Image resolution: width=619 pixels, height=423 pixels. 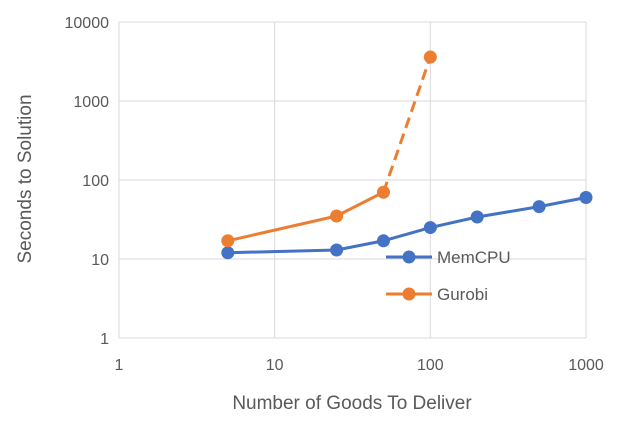 I want to click on legend-label-gurobi: Gurobi, so click(x=462, y=294).